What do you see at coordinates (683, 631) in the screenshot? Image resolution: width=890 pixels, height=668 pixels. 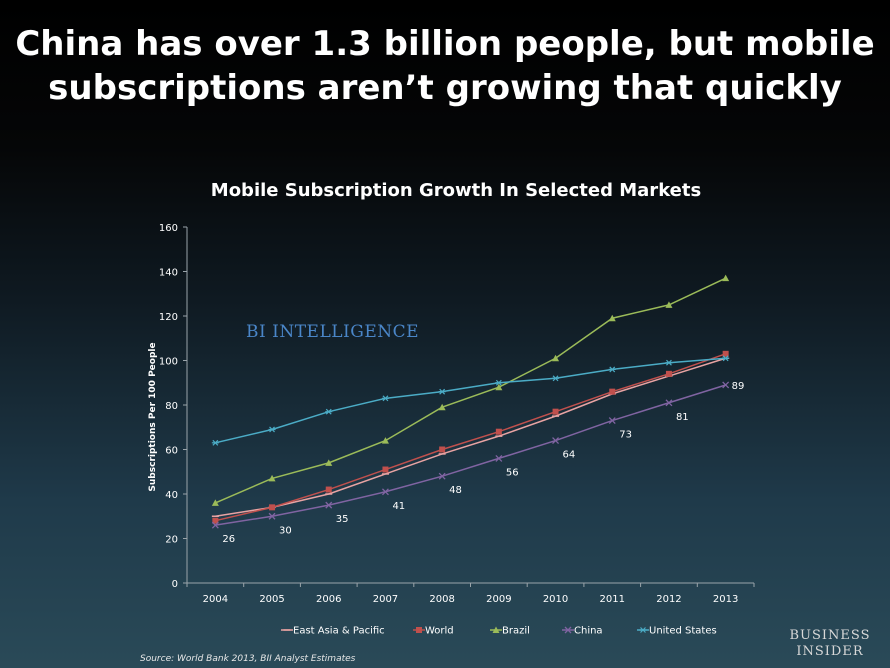 I see `legend-label-united-states: United States` at bounding box center [683, 631].